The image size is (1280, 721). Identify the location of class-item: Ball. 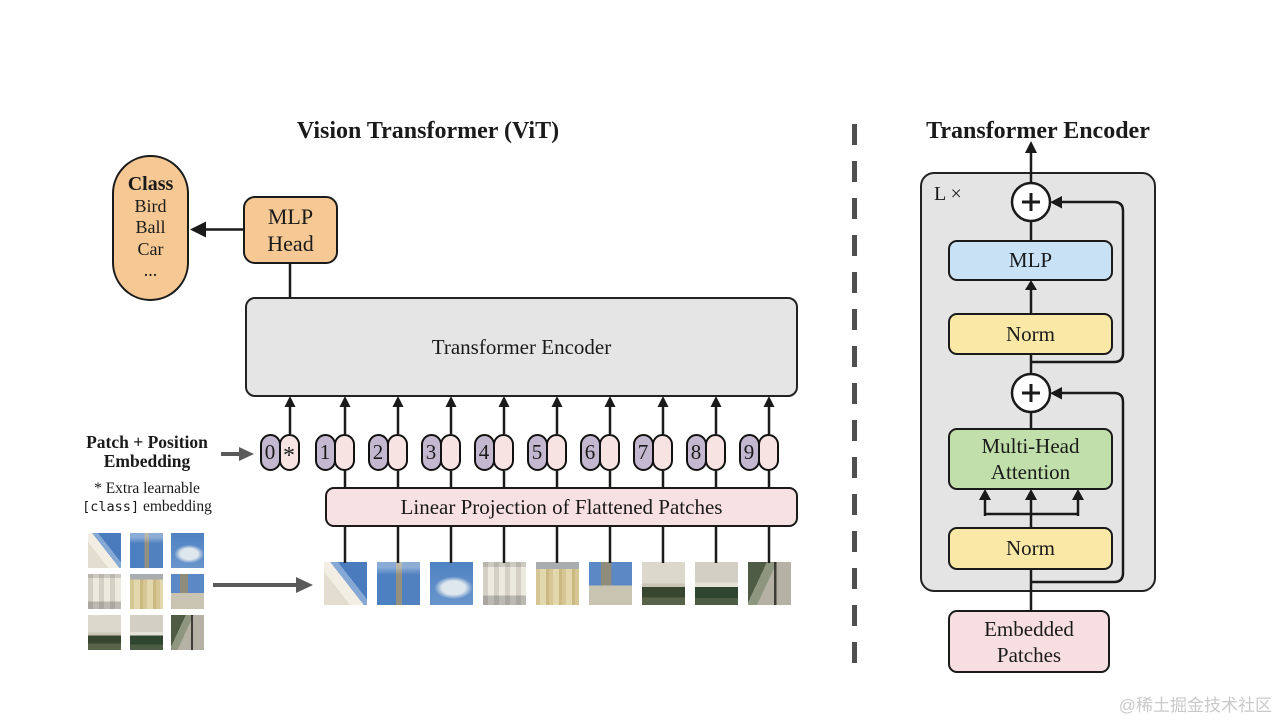
(150, 227).